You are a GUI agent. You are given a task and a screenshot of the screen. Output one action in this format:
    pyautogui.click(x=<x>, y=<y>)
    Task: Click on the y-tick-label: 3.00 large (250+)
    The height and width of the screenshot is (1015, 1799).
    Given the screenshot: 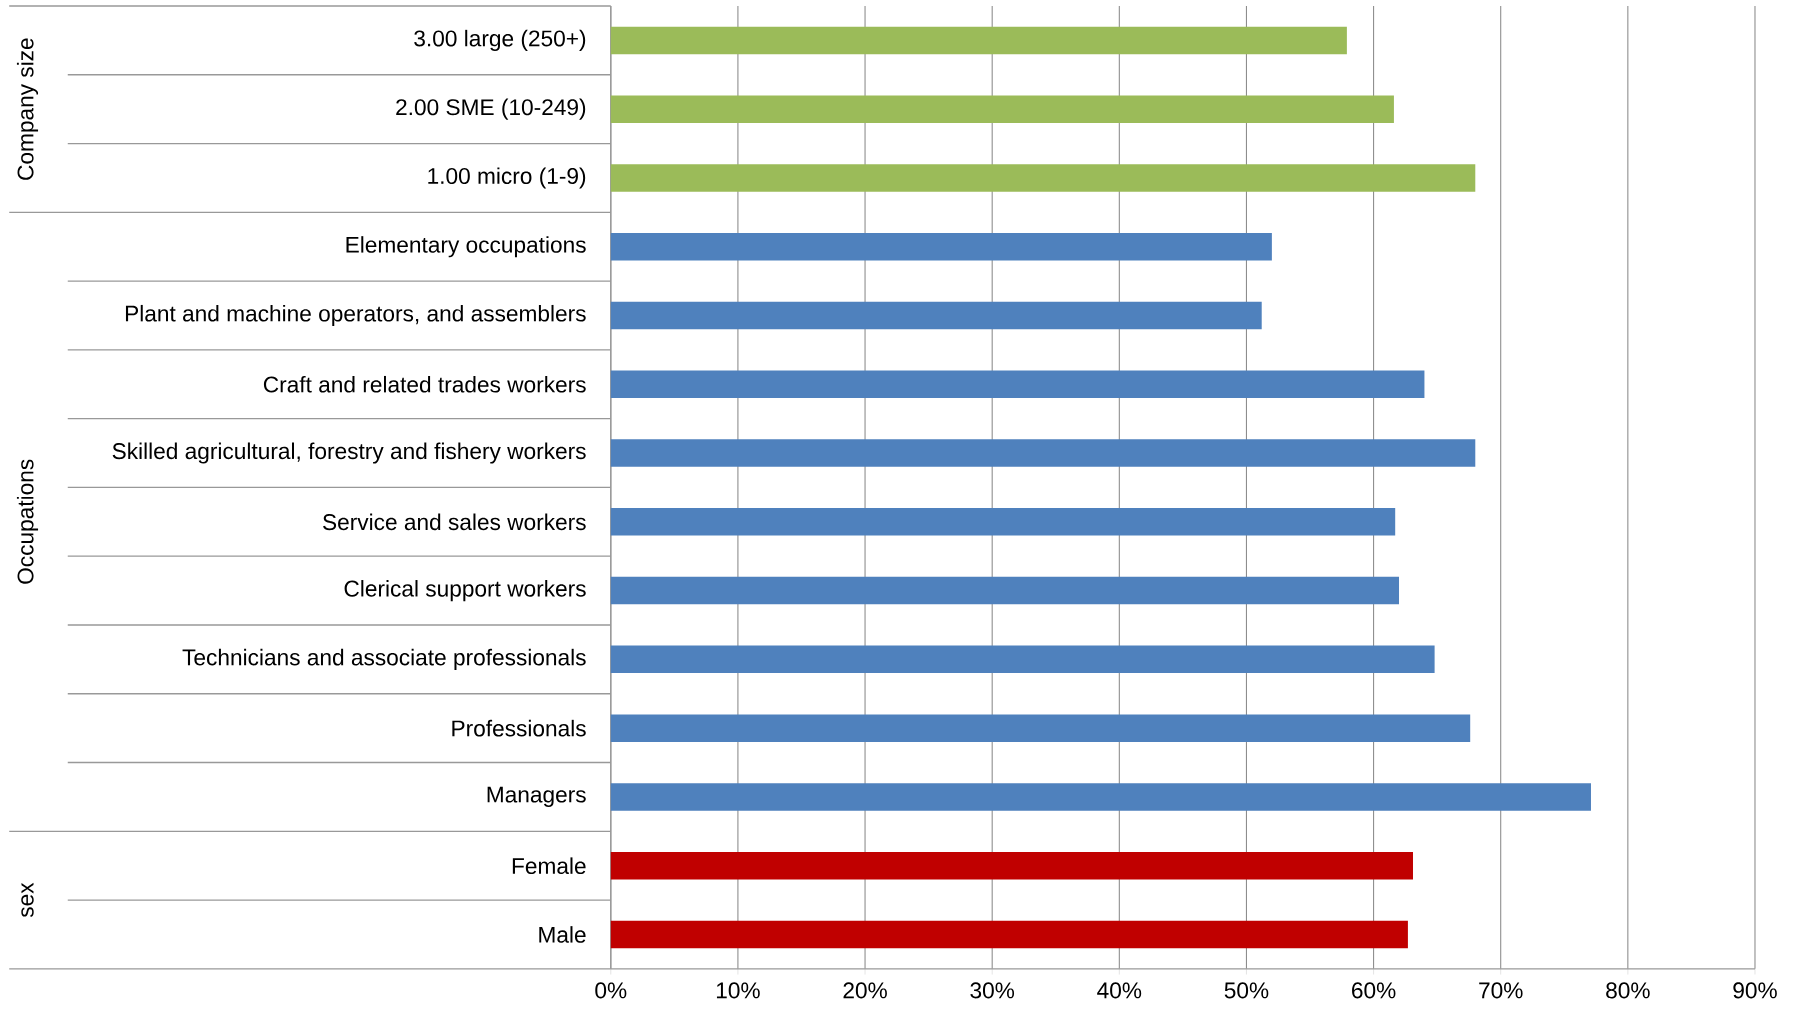 What is the action you would take?
    pyautogui.click(x=500, y=40)
    